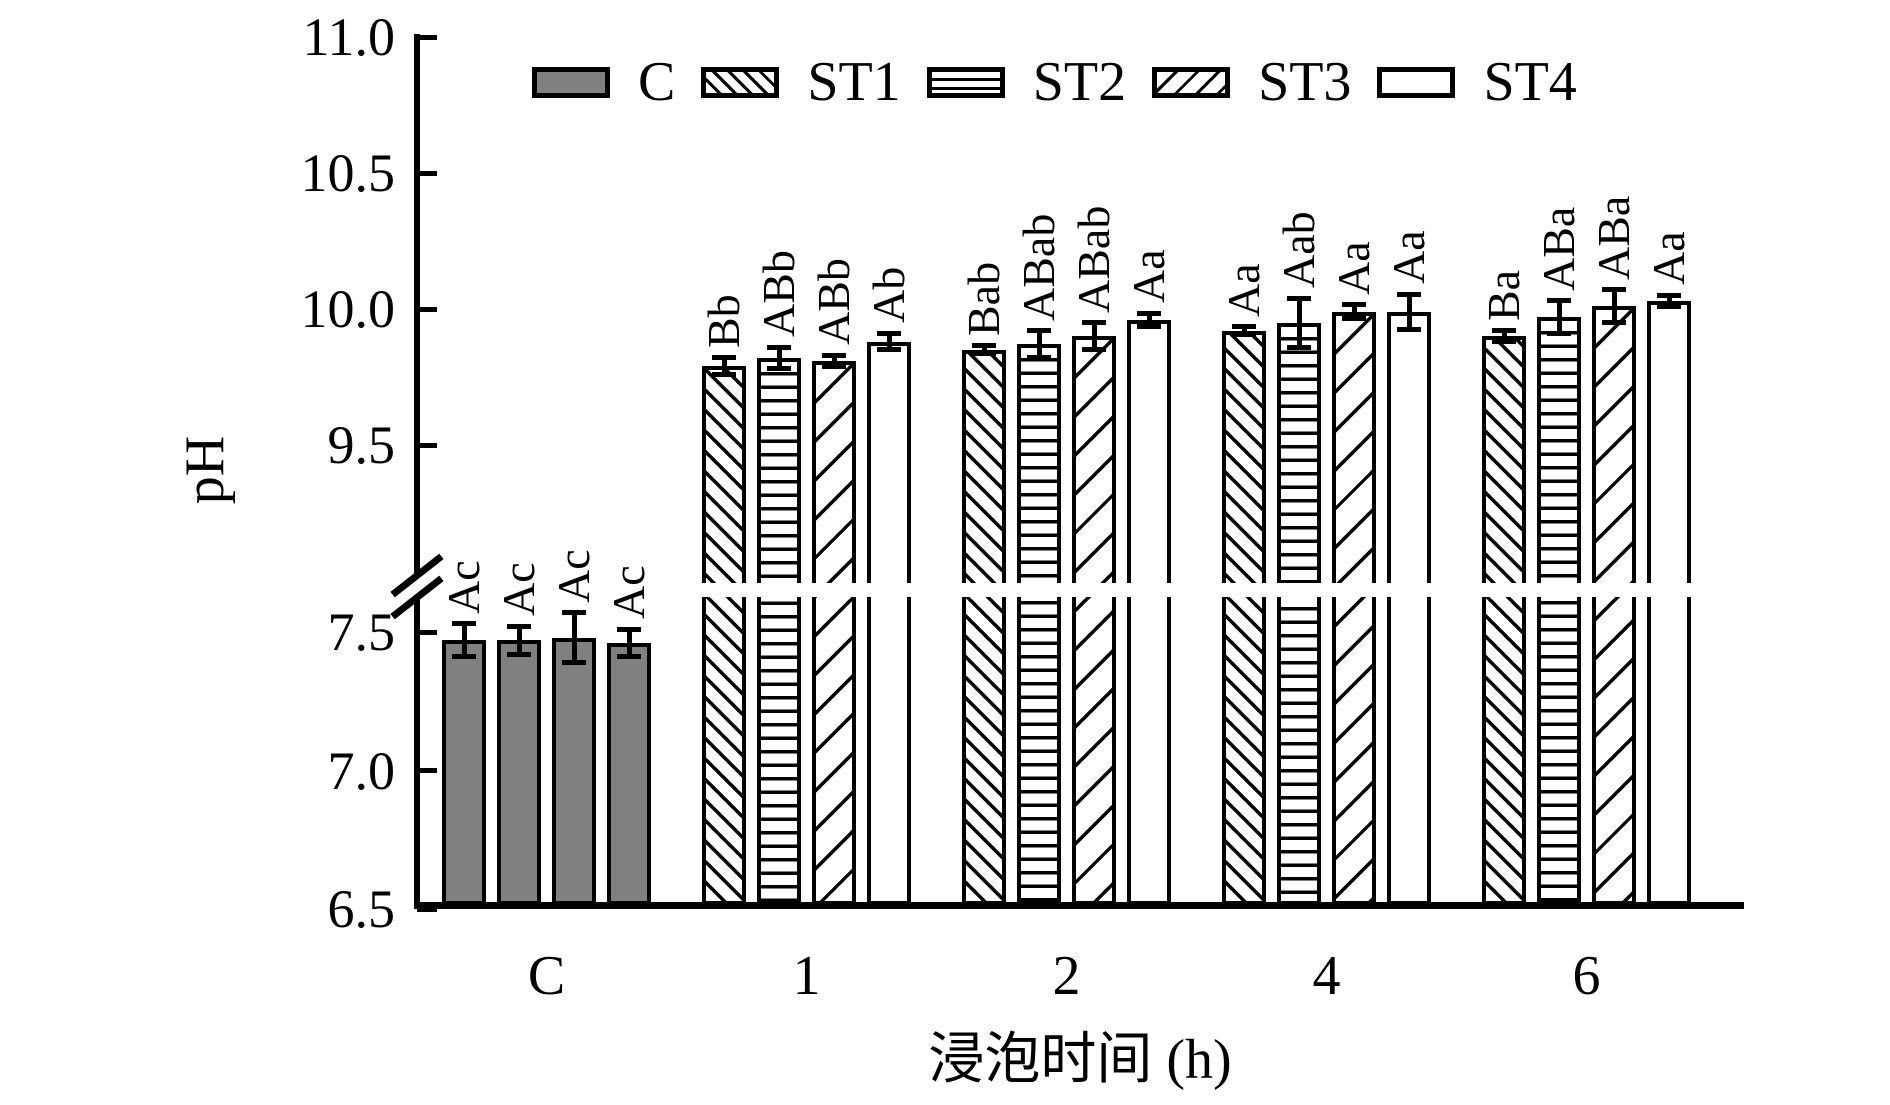  What do you see at coordinates (571, 82) in the screenshot?
I see `legend-swatch-C` at bounding box center [571, 82].